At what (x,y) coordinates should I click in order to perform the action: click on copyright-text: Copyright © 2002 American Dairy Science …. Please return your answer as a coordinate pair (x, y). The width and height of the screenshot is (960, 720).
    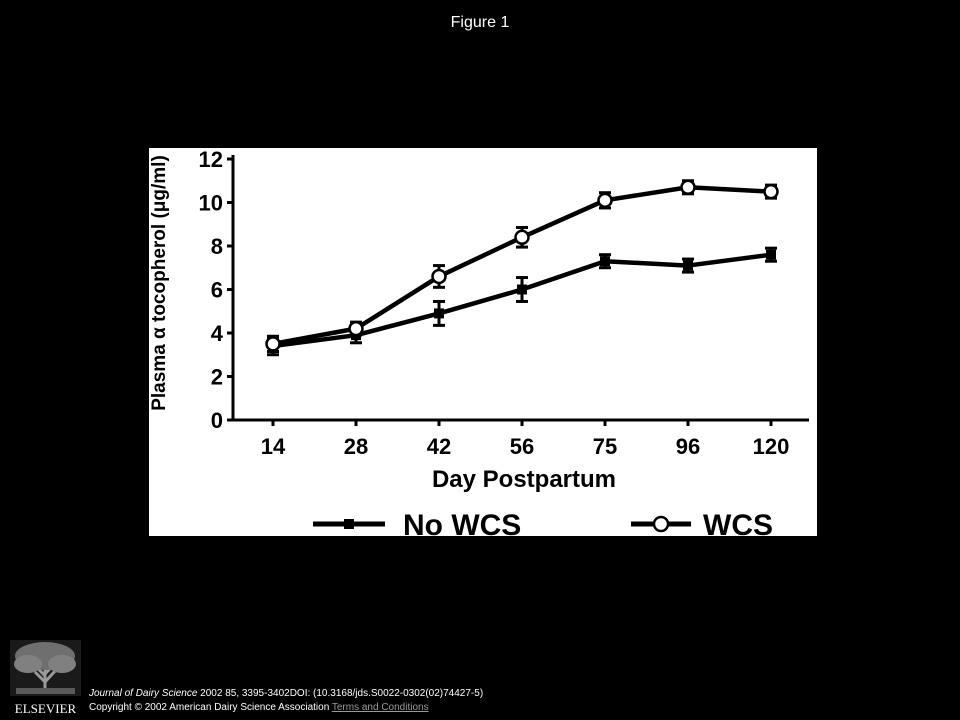
    Looking at the image, I should click on (210, 707).